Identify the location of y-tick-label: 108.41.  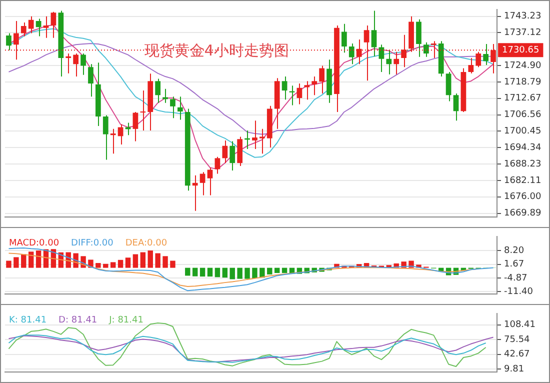
(520, 325).